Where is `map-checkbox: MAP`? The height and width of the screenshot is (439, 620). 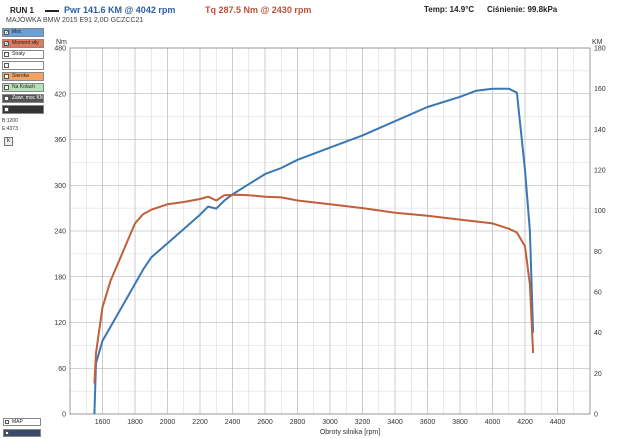
map-checkbox: MAP is located at coordinates (22, 422).